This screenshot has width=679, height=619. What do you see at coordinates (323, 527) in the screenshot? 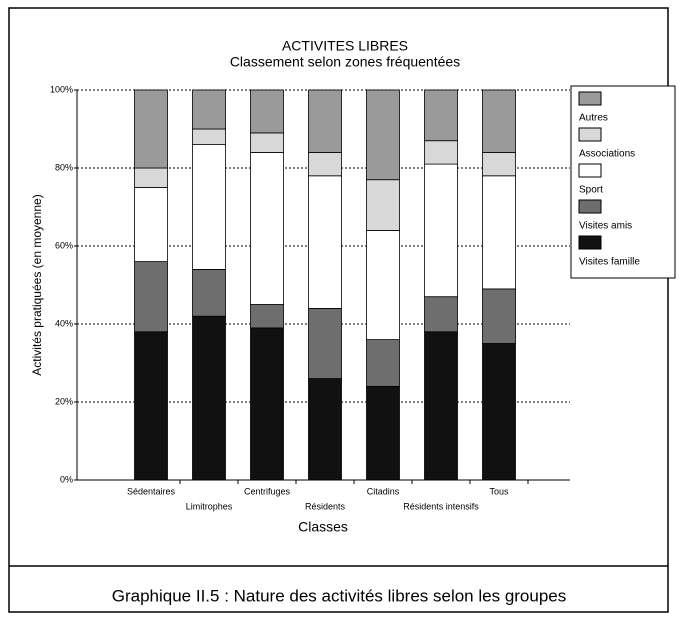
I see `x-axis-label: Classes` at bounding box center [323, 527].